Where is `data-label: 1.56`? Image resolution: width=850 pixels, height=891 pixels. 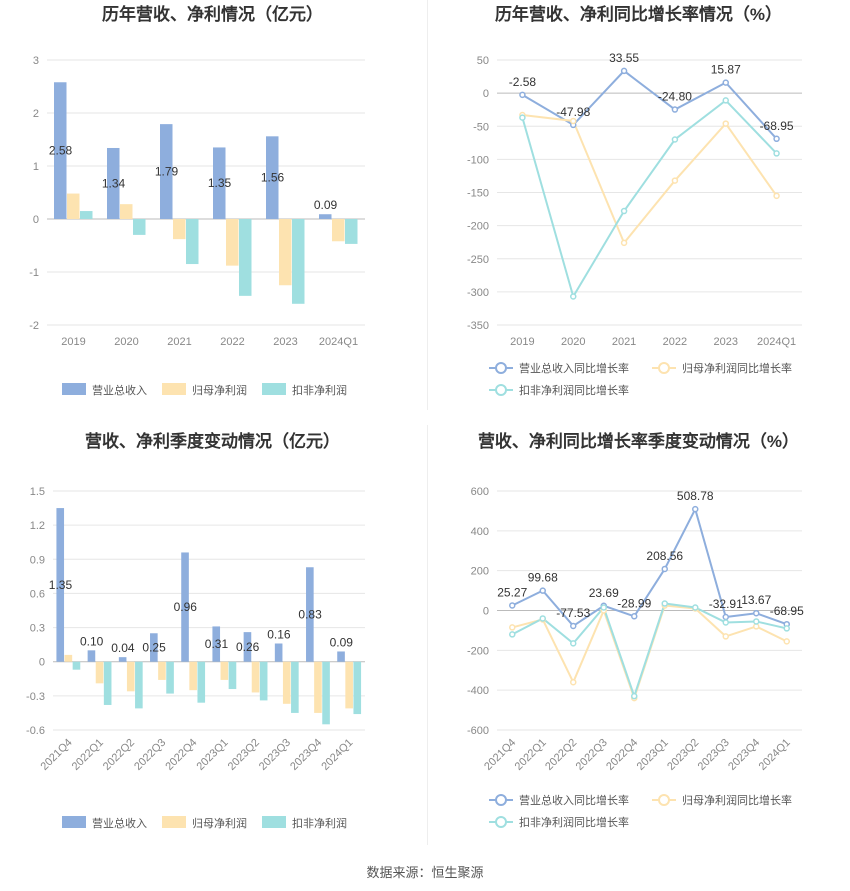 data-label: 1.56 is located at coordinates (273, 178).